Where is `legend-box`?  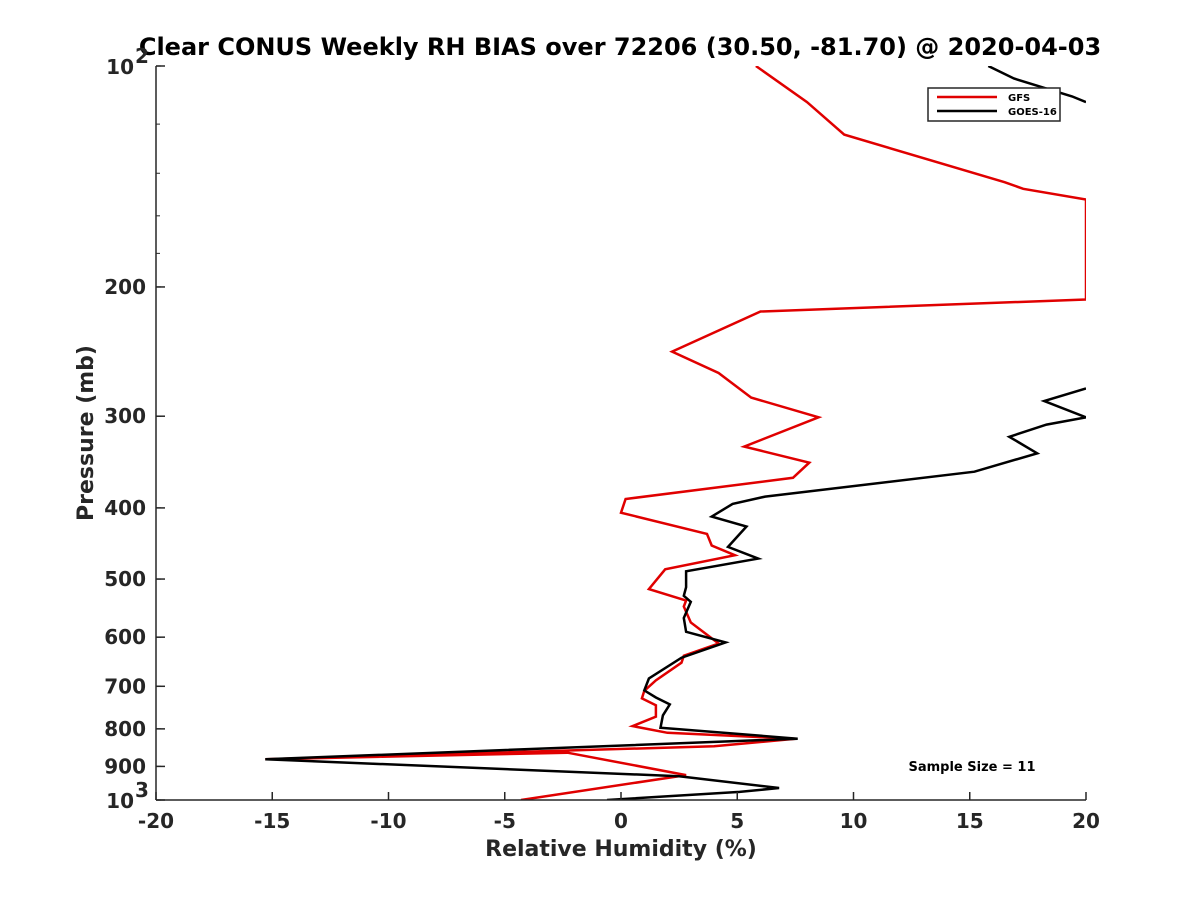
legend-box is located at coordinates (994, 104).